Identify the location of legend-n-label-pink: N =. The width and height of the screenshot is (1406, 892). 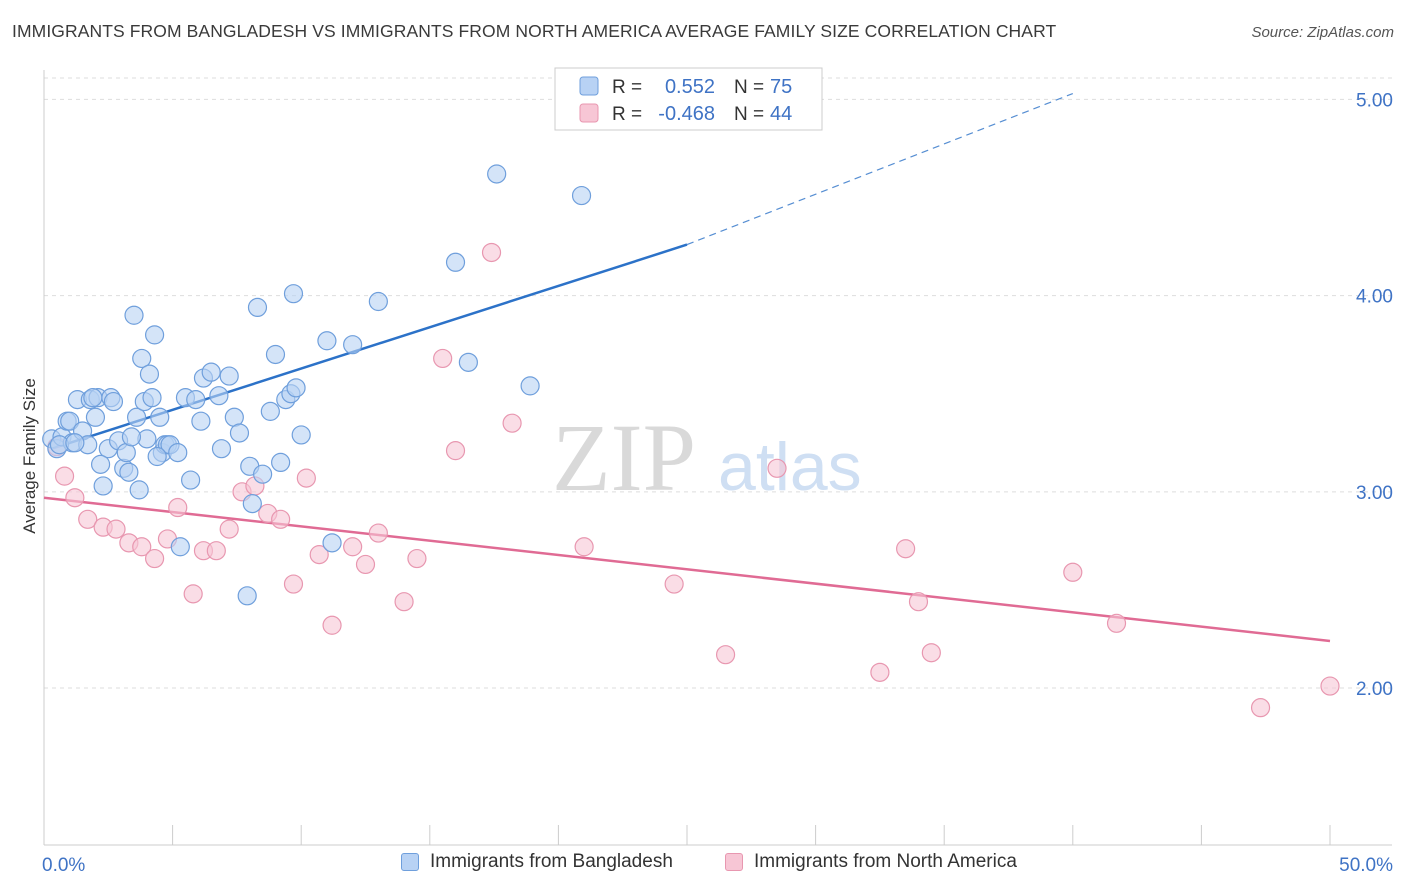
(749, 114).